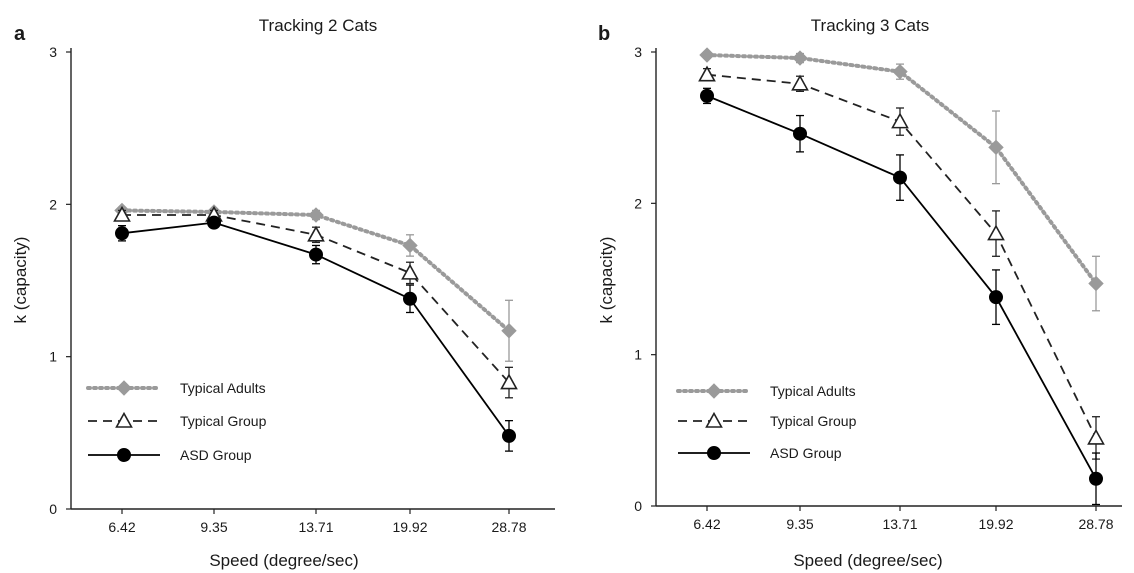 This screenshot has width=1134, height=573. I want to click on chart-title: Tracking 3 Cats, so click(870, 25).